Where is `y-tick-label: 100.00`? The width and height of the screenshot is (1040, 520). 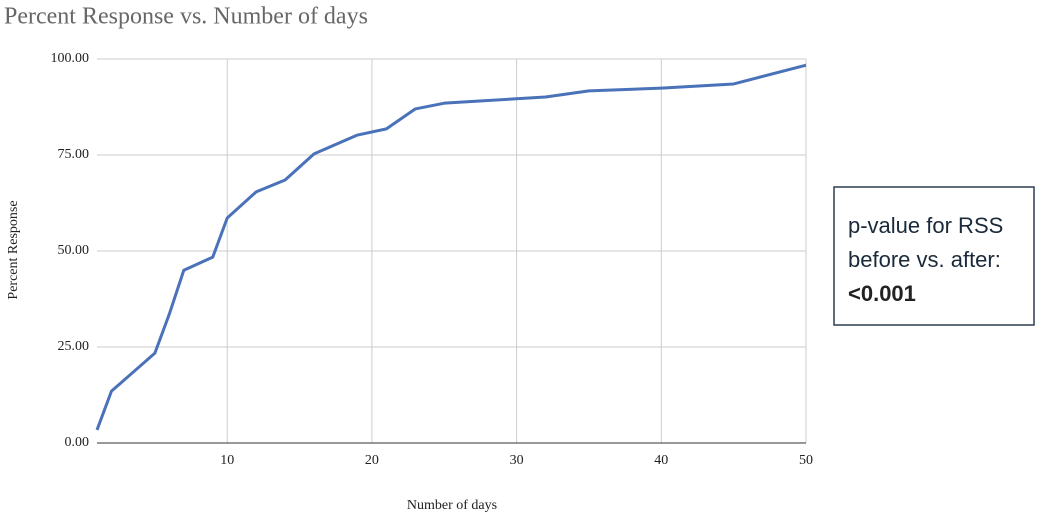 y-tick-label: 100.00 is located at coordinates (70, 58).